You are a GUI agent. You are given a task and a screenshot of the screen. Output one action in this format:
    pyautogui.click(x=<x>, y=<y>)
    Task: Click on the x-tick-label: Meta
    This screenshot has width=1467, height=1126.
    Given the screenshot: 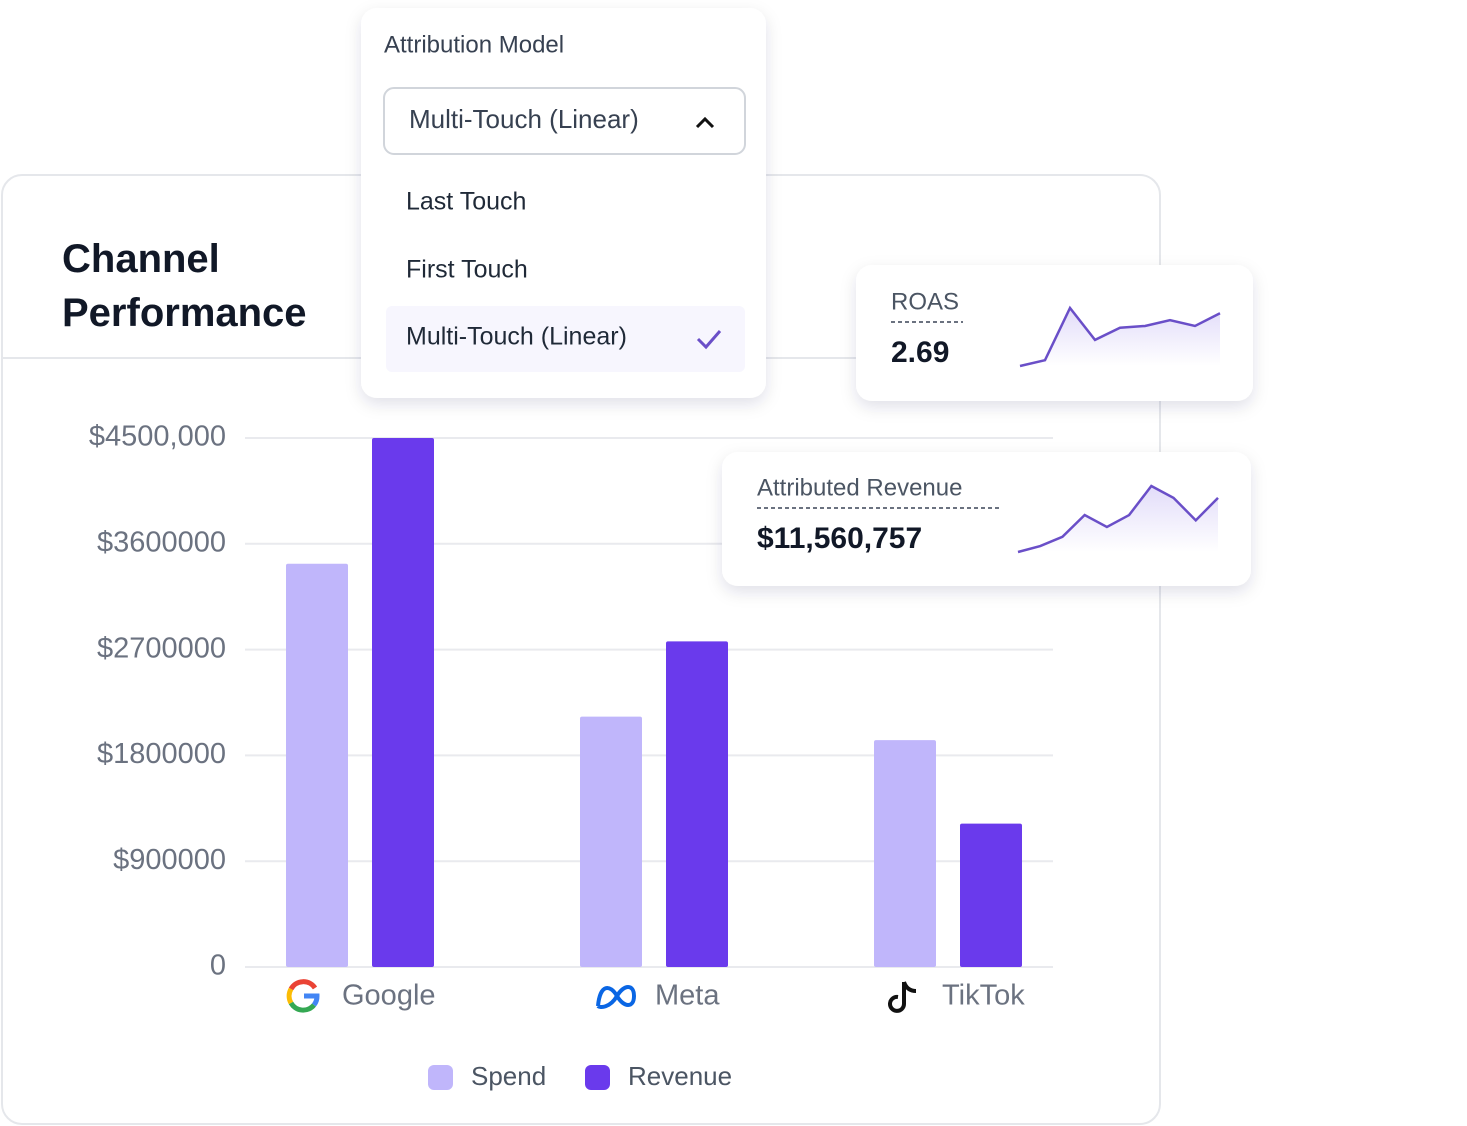 What is the action you would take?
    pyautogui.click(x=687, y=996)
    